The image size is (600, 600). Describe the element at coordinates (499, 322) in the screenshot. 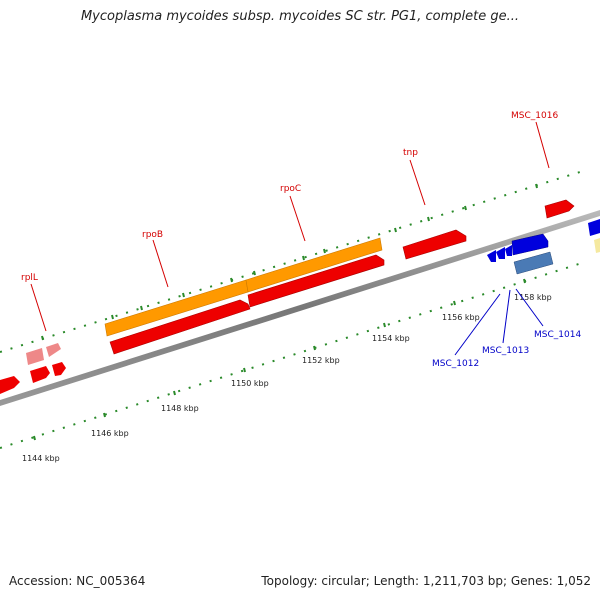

I see `label-leaders-blue` at that location.